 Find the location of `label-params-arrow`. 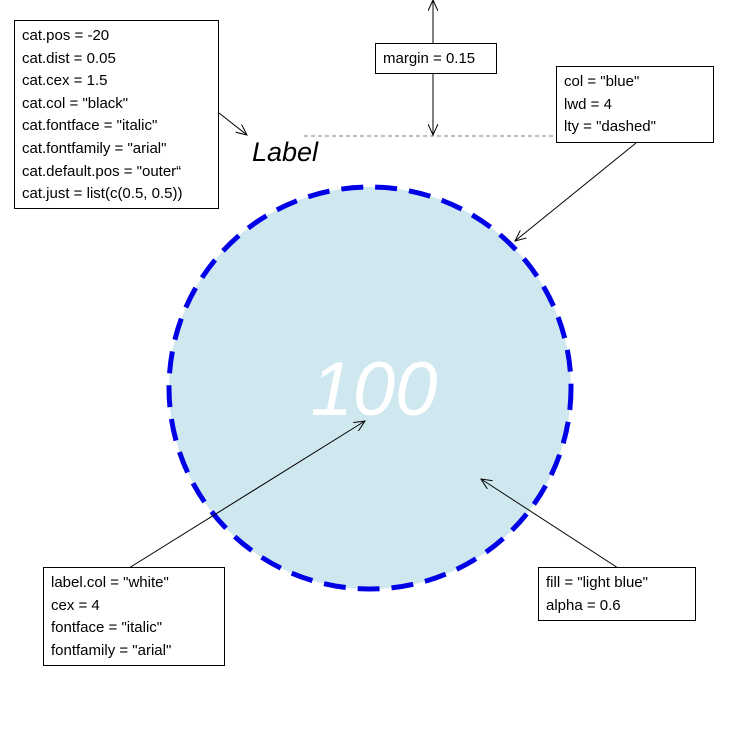

label-params-arrow is located at coordinates (246, 495).